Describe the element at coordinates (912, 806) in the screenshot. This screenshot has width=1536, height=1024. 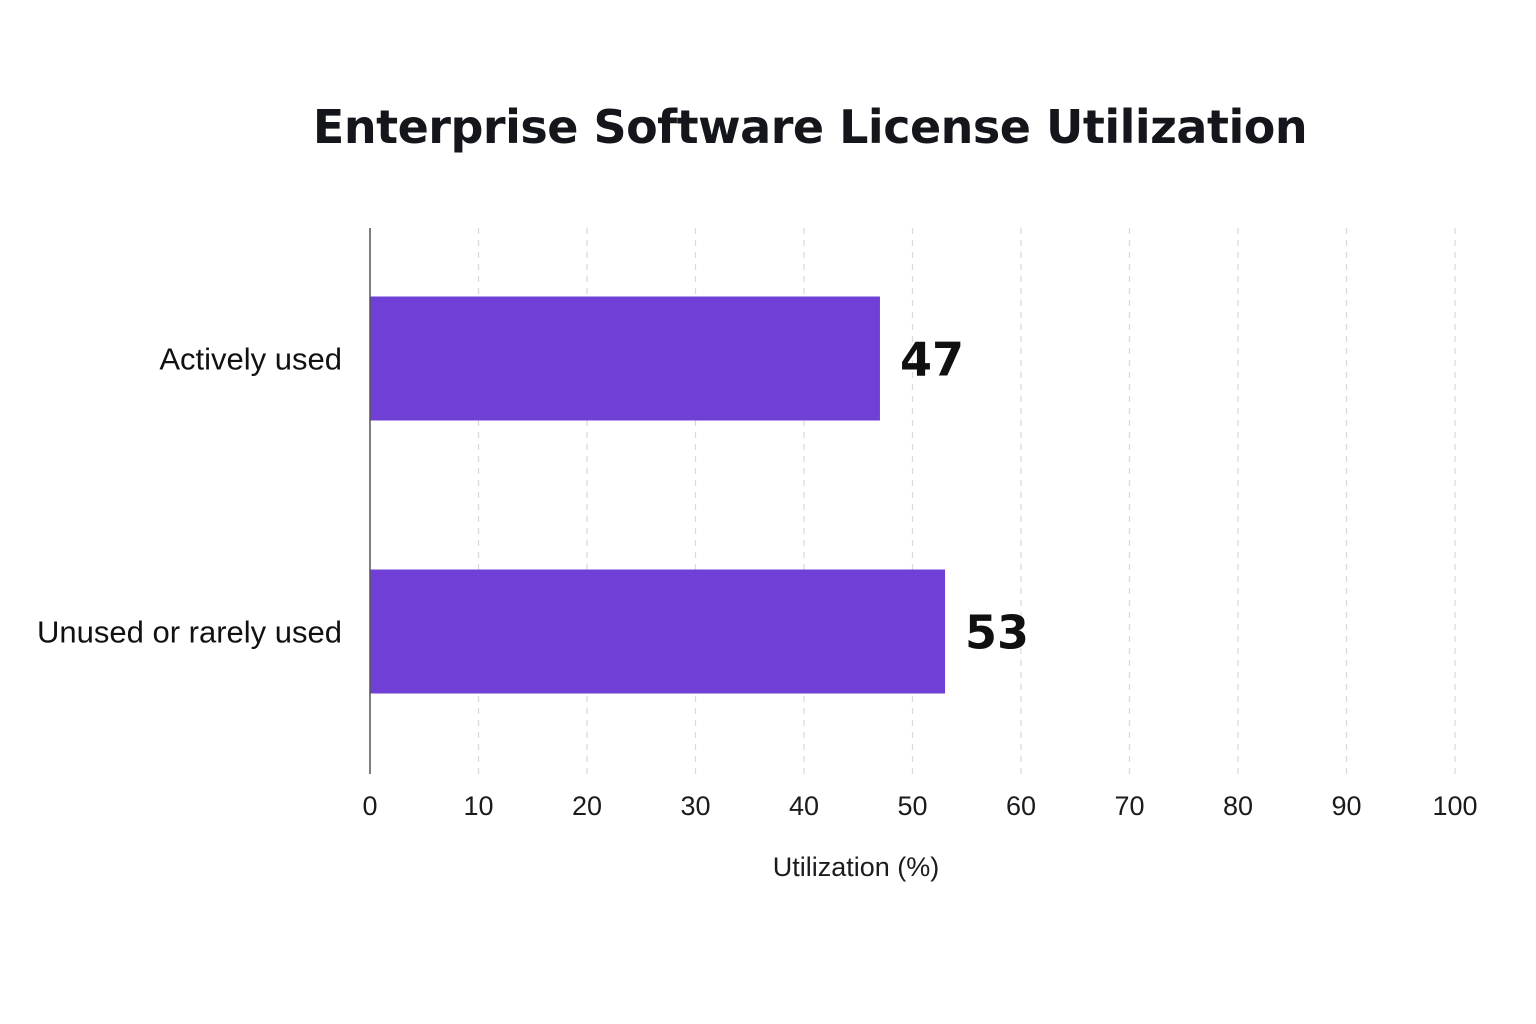
I see `x-tick-label-50: 50` at that location.